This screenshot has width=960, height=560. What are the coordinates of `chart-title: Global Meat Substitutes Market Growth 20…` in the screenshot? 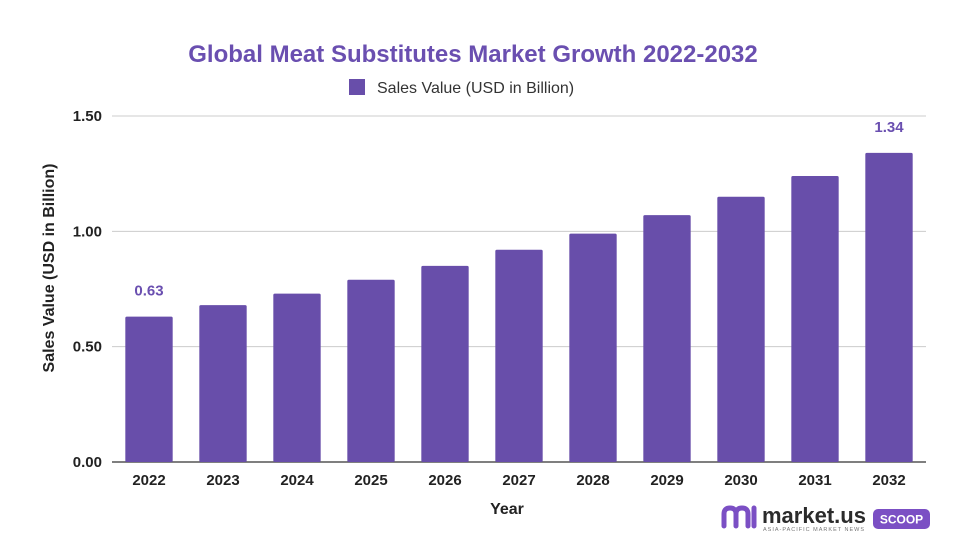 It's located at (473, 54).